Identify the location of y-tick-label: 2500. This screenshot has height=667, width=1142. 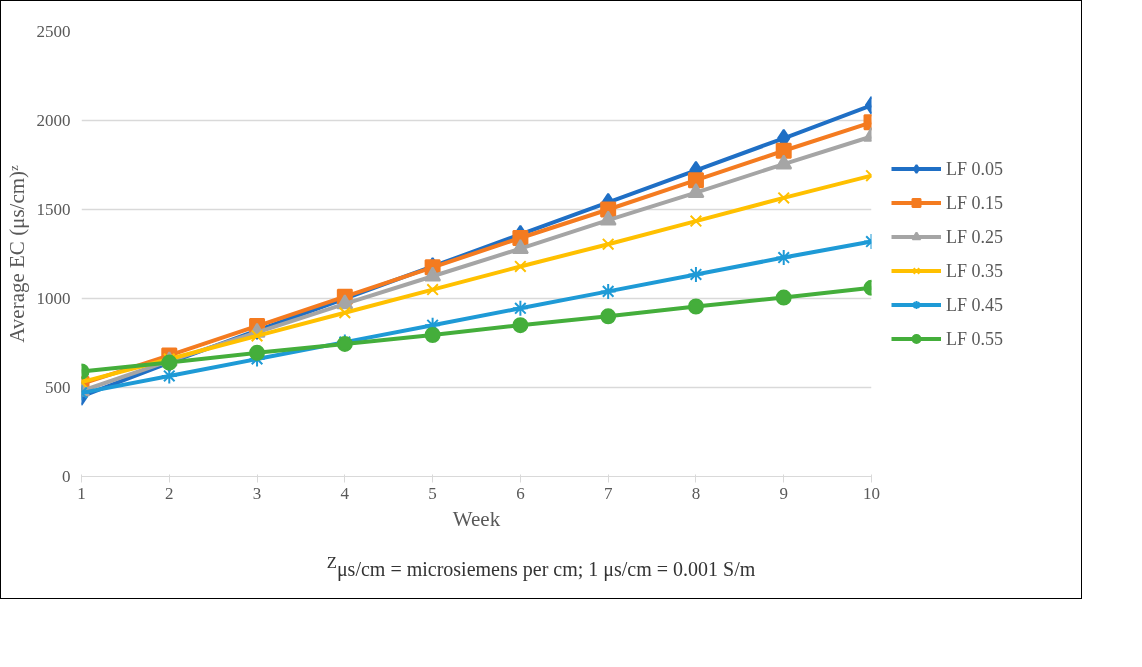
(53, 31).